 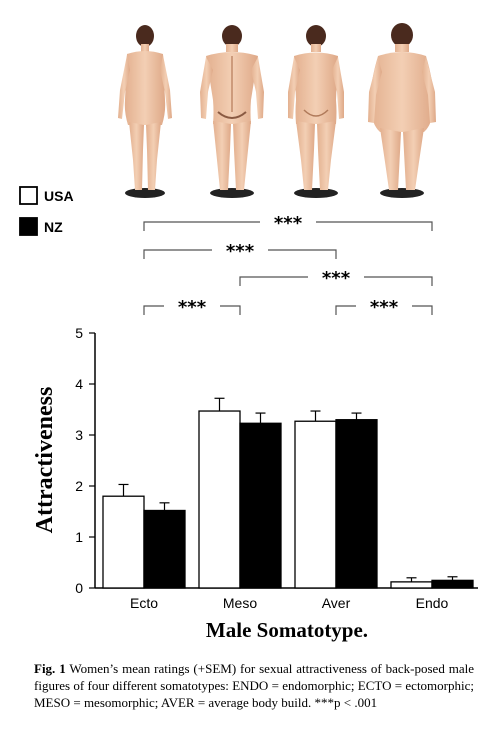 What do you see at coordinates (356, 504) in the screenshot?
I see `bar-nz-aver` at bounding box center [356, 504].